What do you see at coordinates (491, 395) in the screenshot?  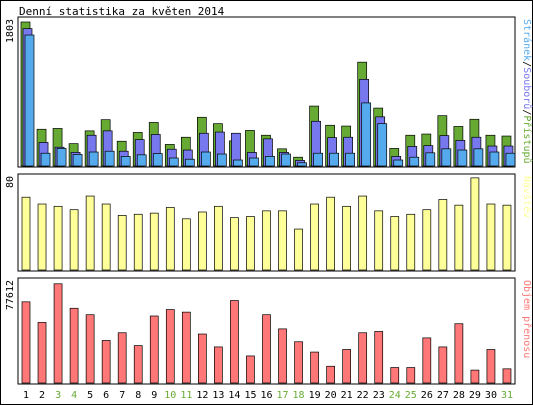 I see `x-tick-label-day-30: 30` at bounding box center [491, 395].